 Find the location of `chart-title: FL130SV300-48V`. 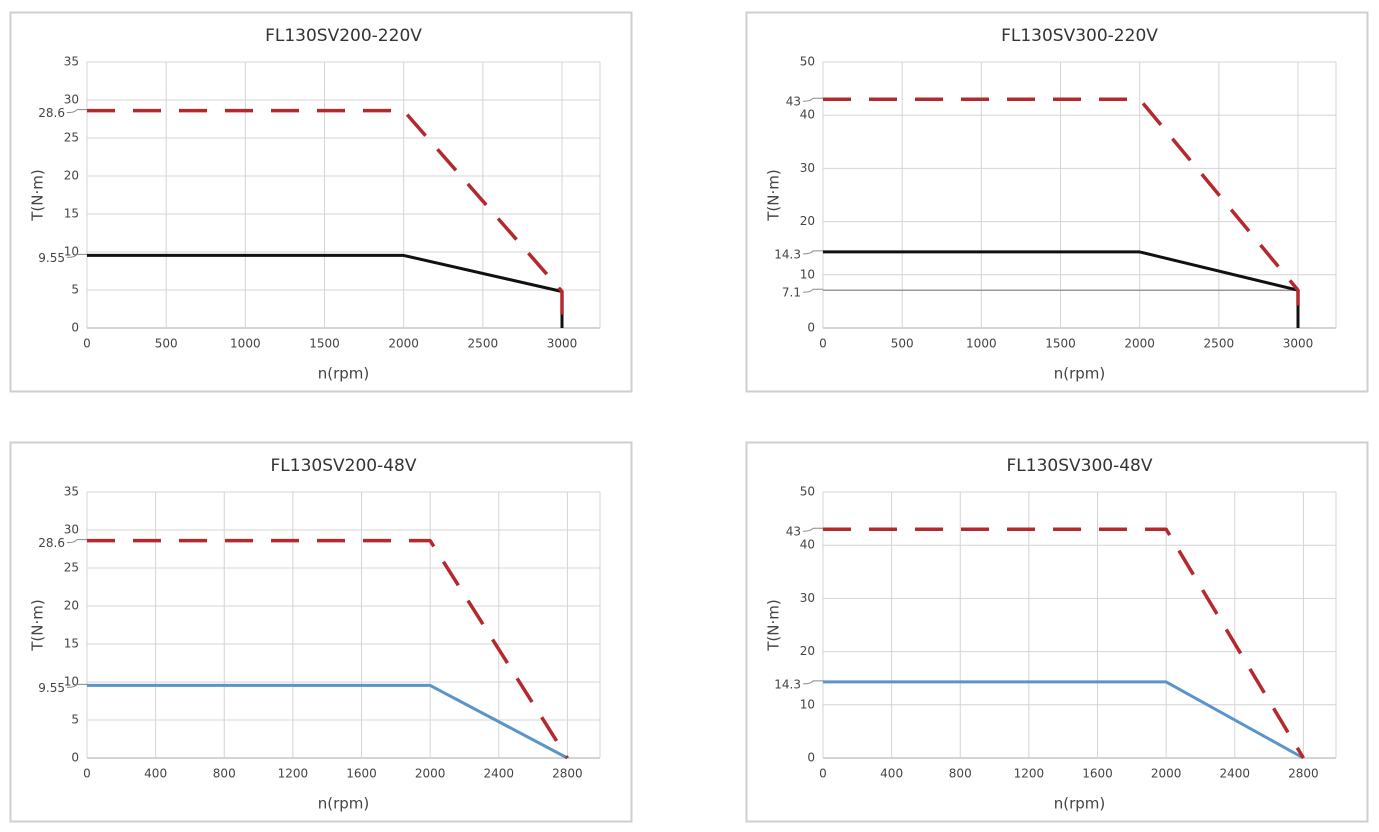

chart-title: FL130SV300-48V is located at coordinates (1080, 466).